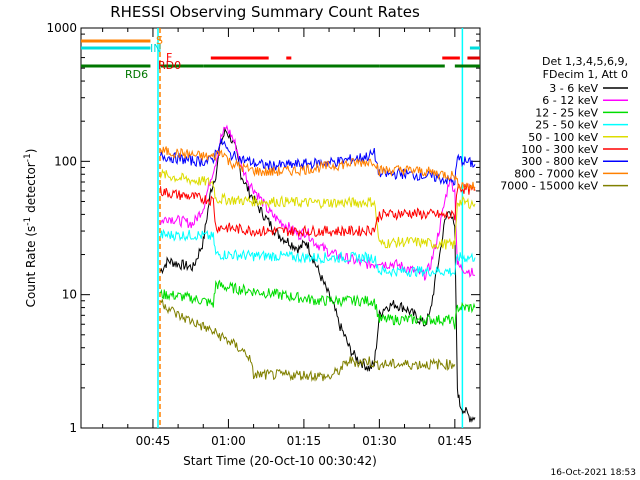  What do you see at coordinates (153, 441) in the screenshot?
I see `x-tick-label: 00:45` at bounding box center [153, 441].